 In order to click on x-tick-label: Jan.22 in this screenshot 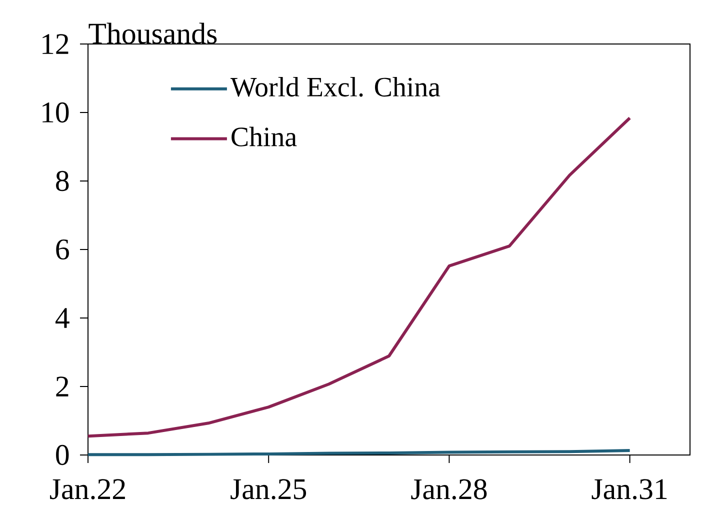, I will do `click(87, 489)`.